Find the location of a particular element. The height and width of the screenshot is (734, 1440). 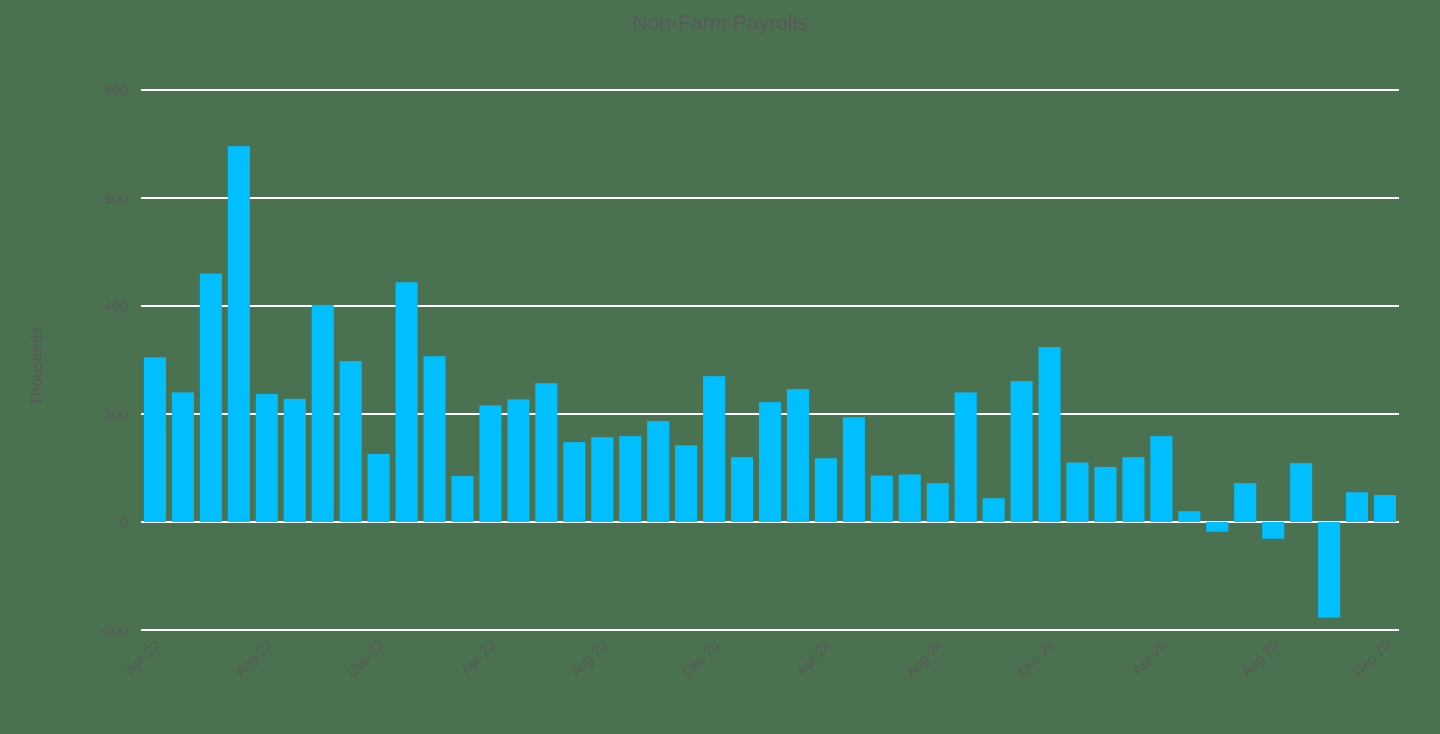

y-axis-ticks: -200 0 200 400 600 800 is located at coordinates (114, 360).